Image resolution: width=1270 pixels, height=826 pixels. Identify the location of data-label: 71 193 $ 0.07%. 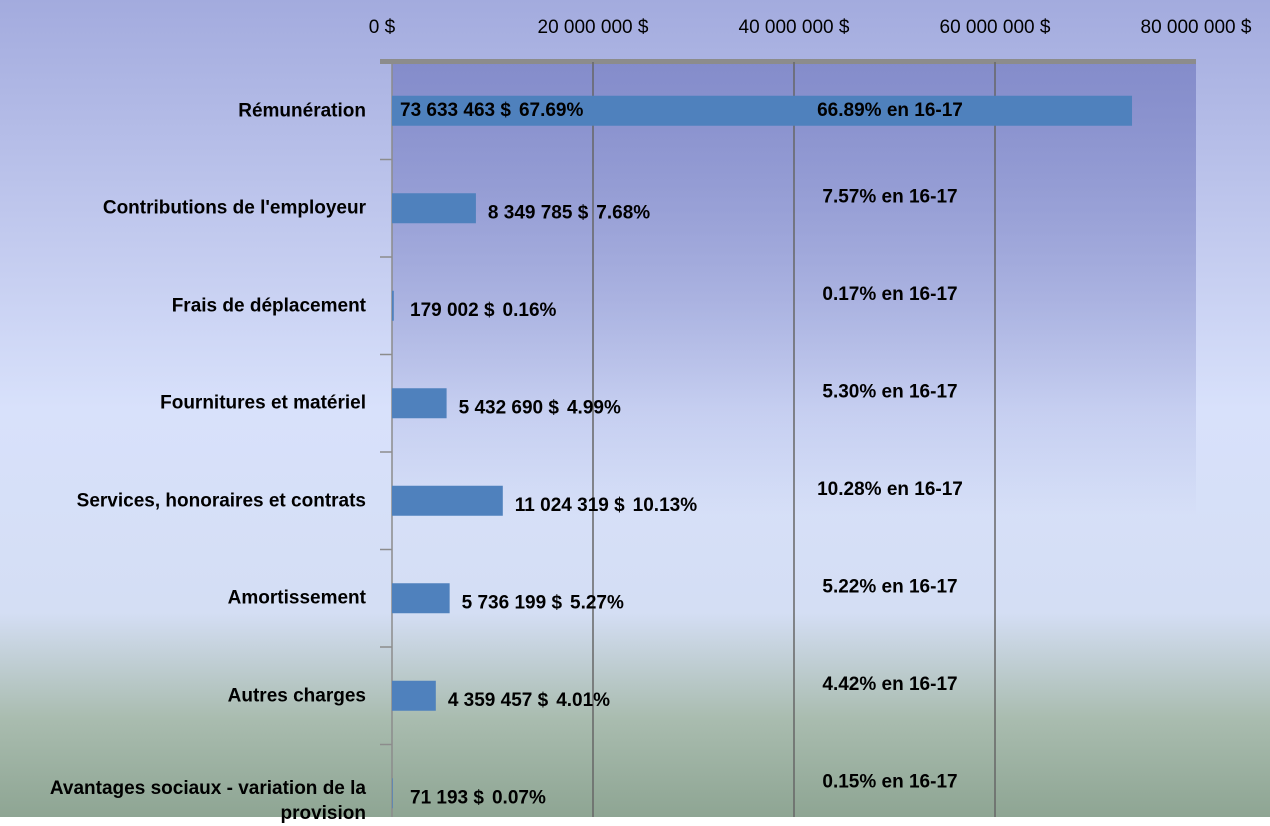
(478, 797).